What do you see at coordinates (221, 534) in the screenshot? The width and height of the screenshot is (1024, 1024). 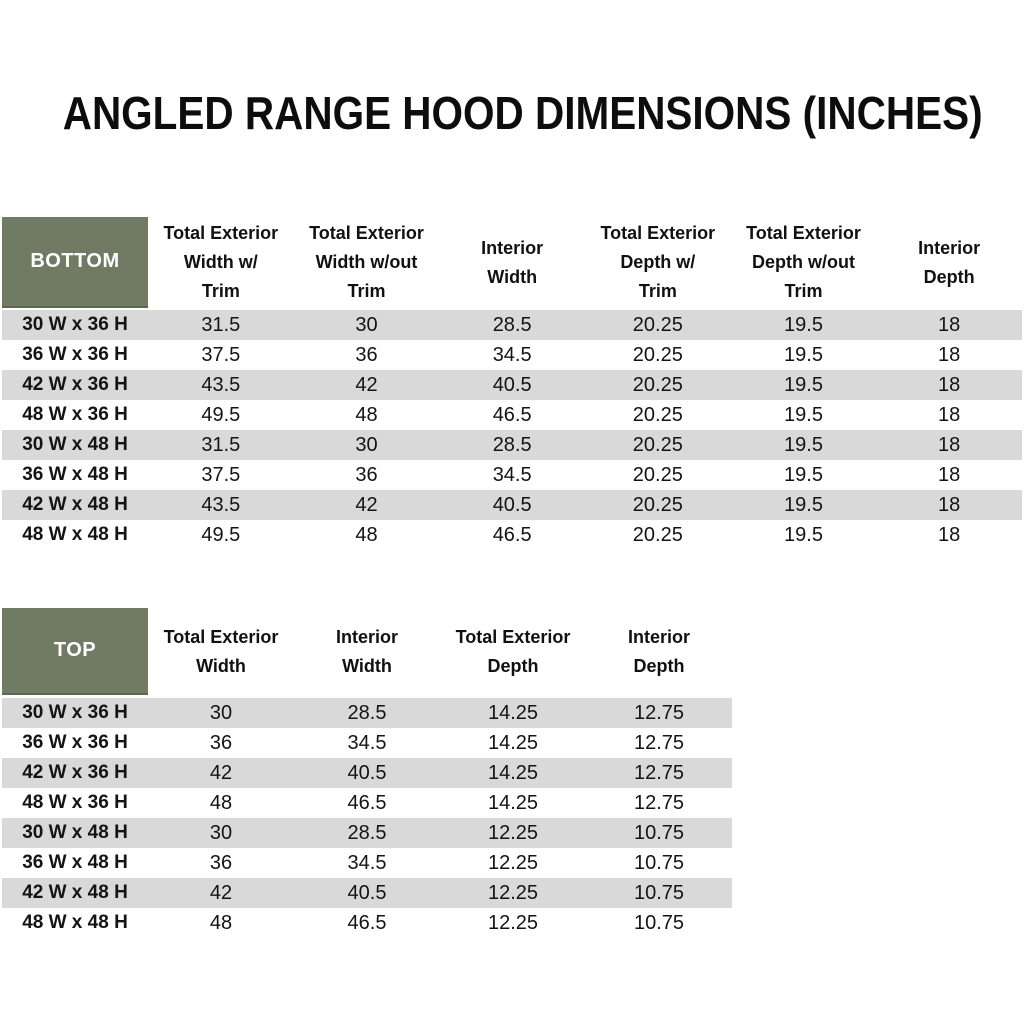 I see `cell: 49.5` at bounding box center [221, 534].